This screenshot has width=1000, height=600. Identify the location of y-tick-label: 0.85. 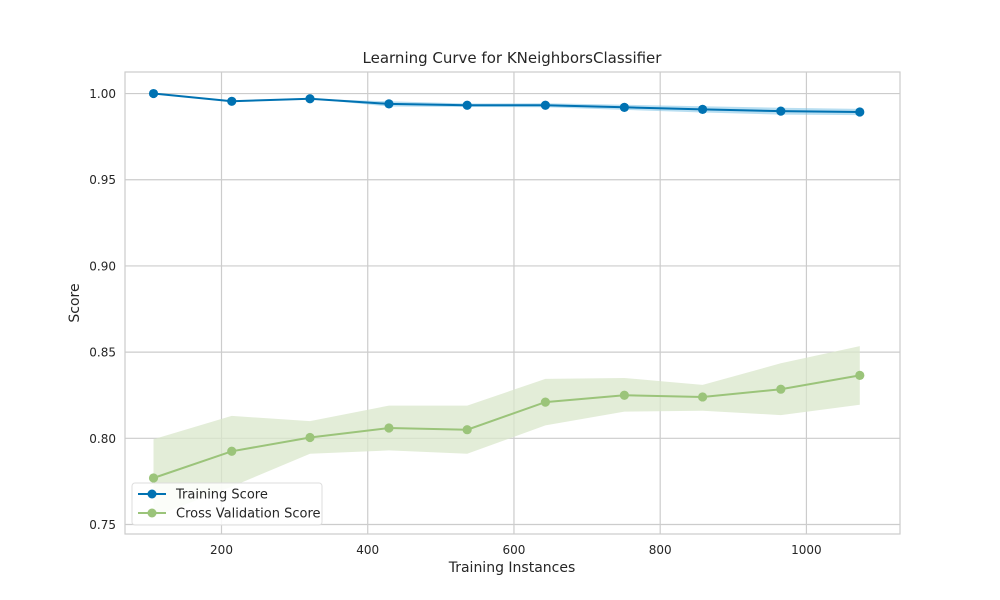
(102, 353).